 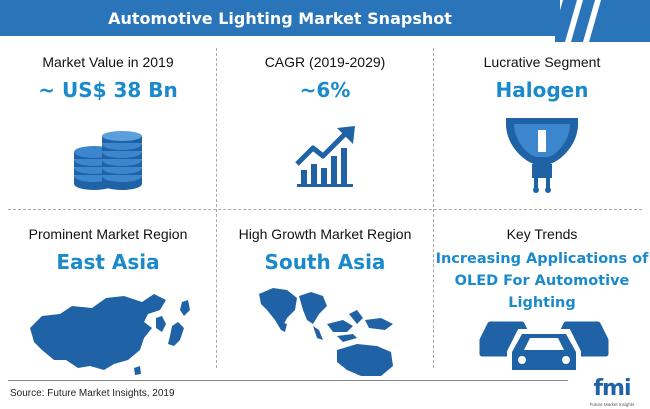 I want to click on logo-subtext: Future Market Insights, so click(x=612, y=404).